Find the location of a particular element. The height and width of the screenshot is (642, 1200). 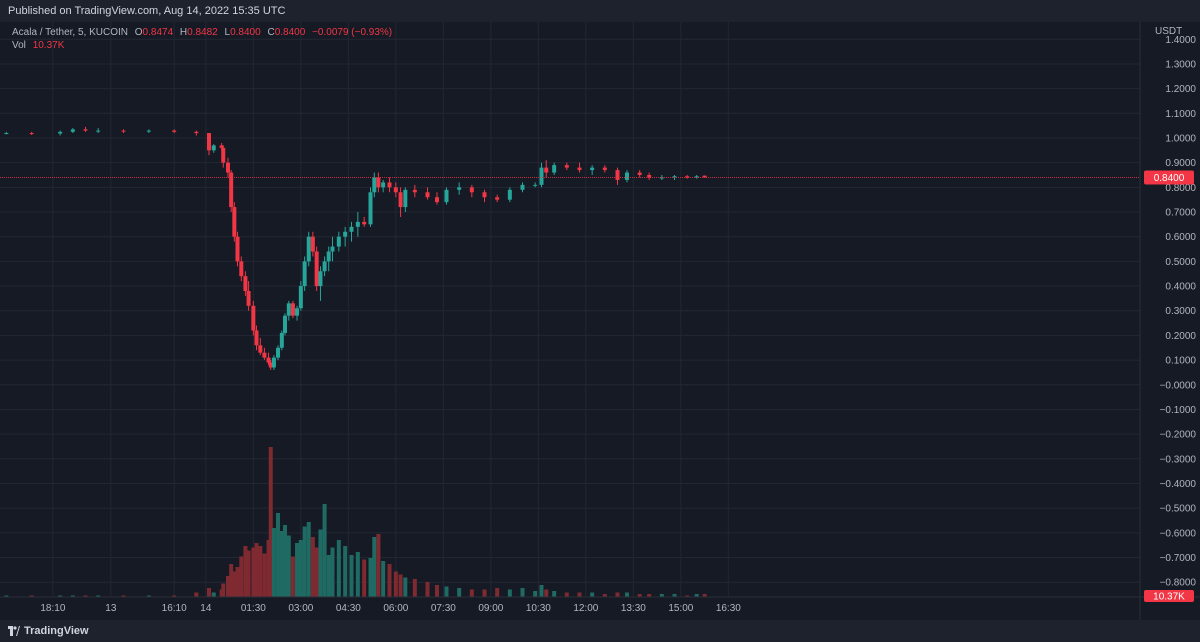

currency-label: USDT is located at coordinates (1168, 31).